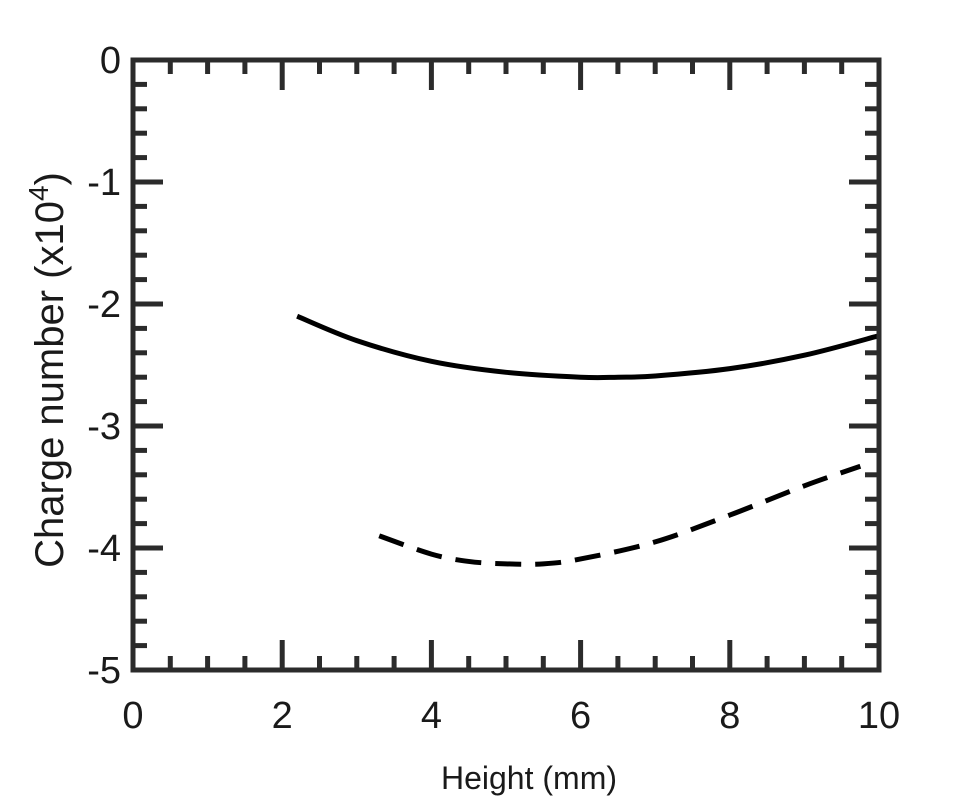 The width and height of the screenshot is (970, 801). What do you see at coordinates (132, 716) in the screenshot?
I see `x-tick-label: 0` at bounding box center [132, 716].